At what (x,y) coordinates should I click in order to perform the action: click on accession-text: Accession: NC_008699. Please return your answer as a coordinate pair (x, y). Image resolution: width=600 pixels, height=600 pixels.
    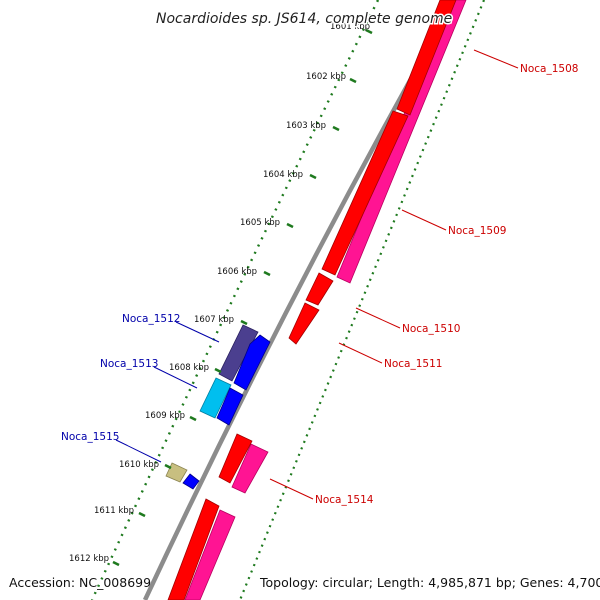
    Looking at the image, I should click on (80, 582).